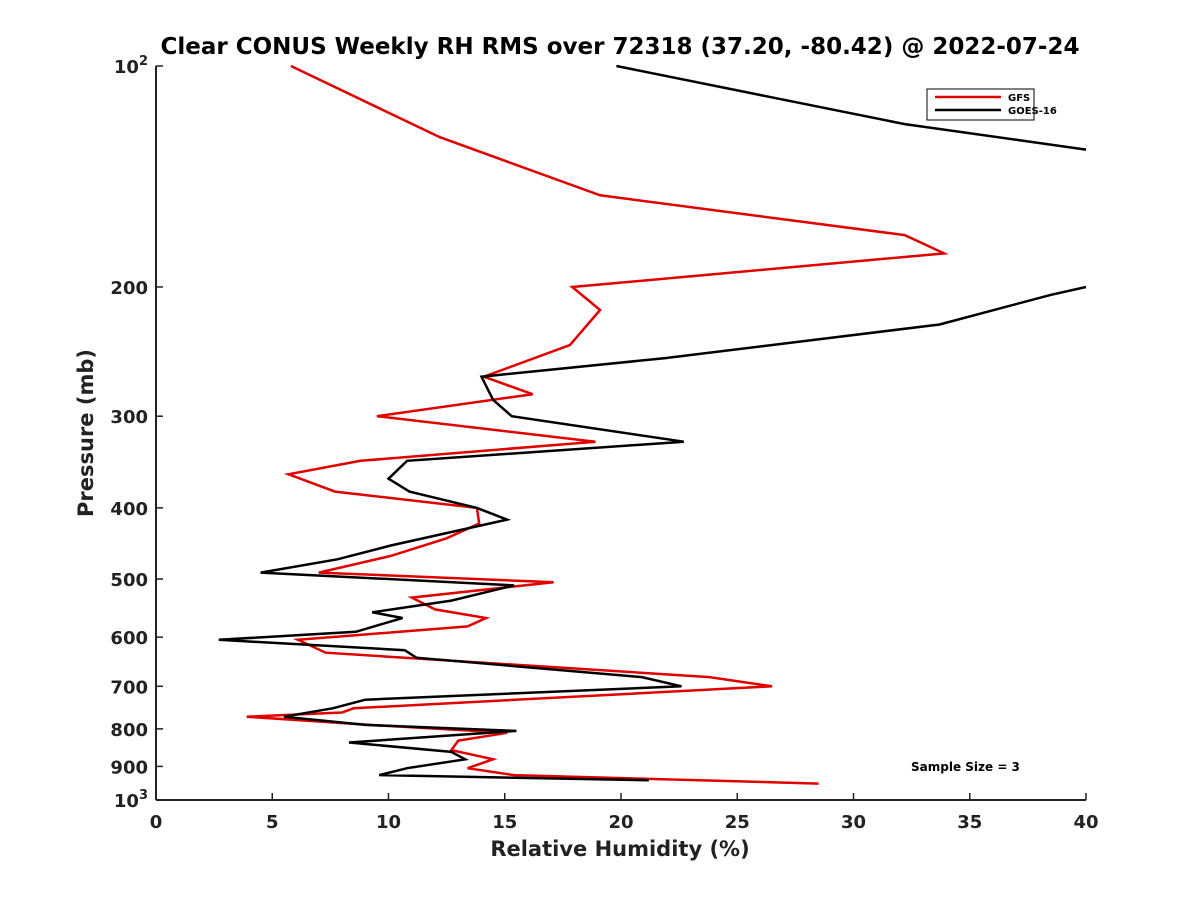 This screenshot has height=900, width=1200. I want to click on x-tick-label: 10, so click(388, 822).